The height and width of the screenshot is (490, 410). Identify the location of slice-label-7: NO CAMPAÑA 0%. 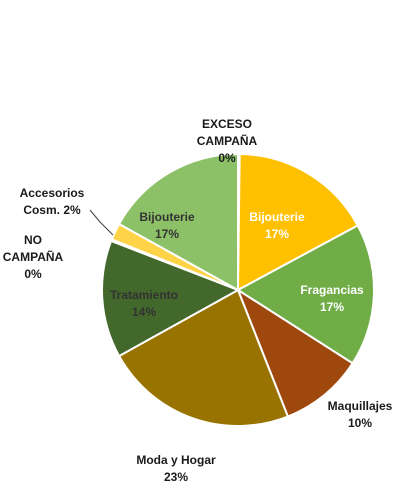
(33, 257).